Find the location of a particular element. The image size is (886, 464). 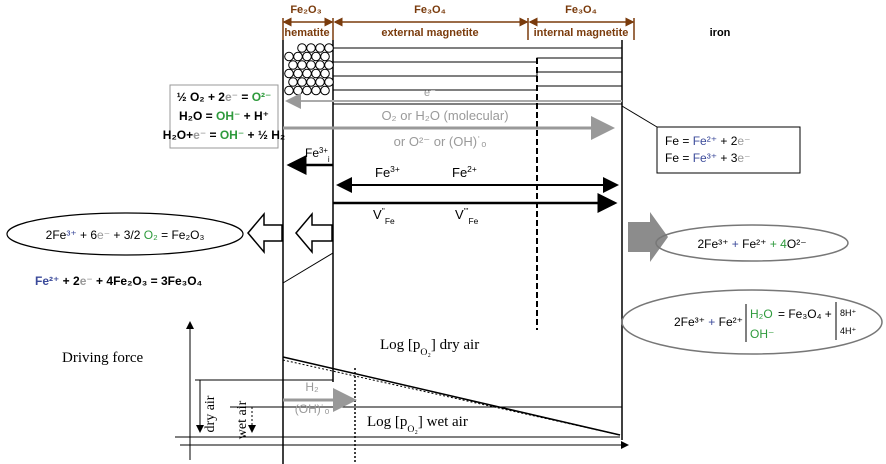

label: 8H⁺ is located at coordinates (848, 313).